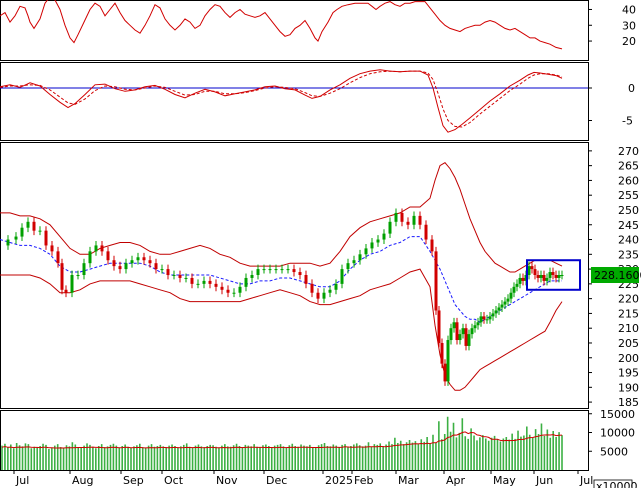 This screenshot has height=492, width=641. What do you see at coordinates (628, 254) in the screenshot?
I see `price-tick-label: 235` at bounding box center [628, 254].